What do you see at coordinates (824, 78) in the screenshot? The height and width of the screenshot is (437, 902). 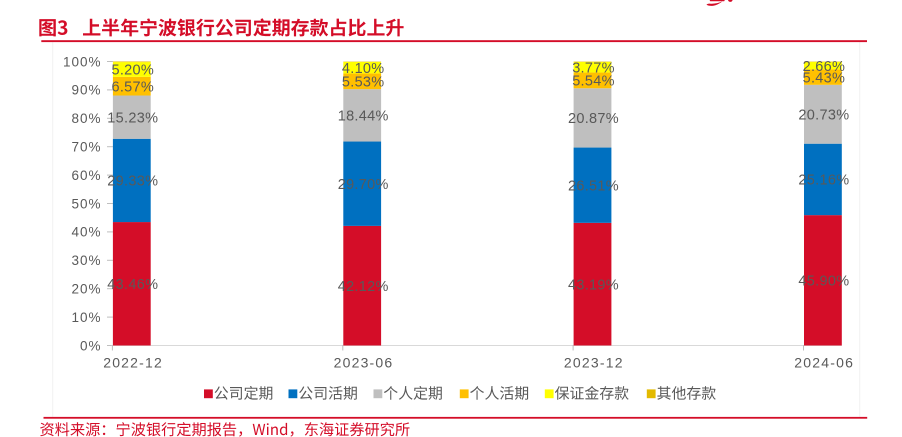 I see `svg-text: 5.43%` at bounding box center [824, 78].